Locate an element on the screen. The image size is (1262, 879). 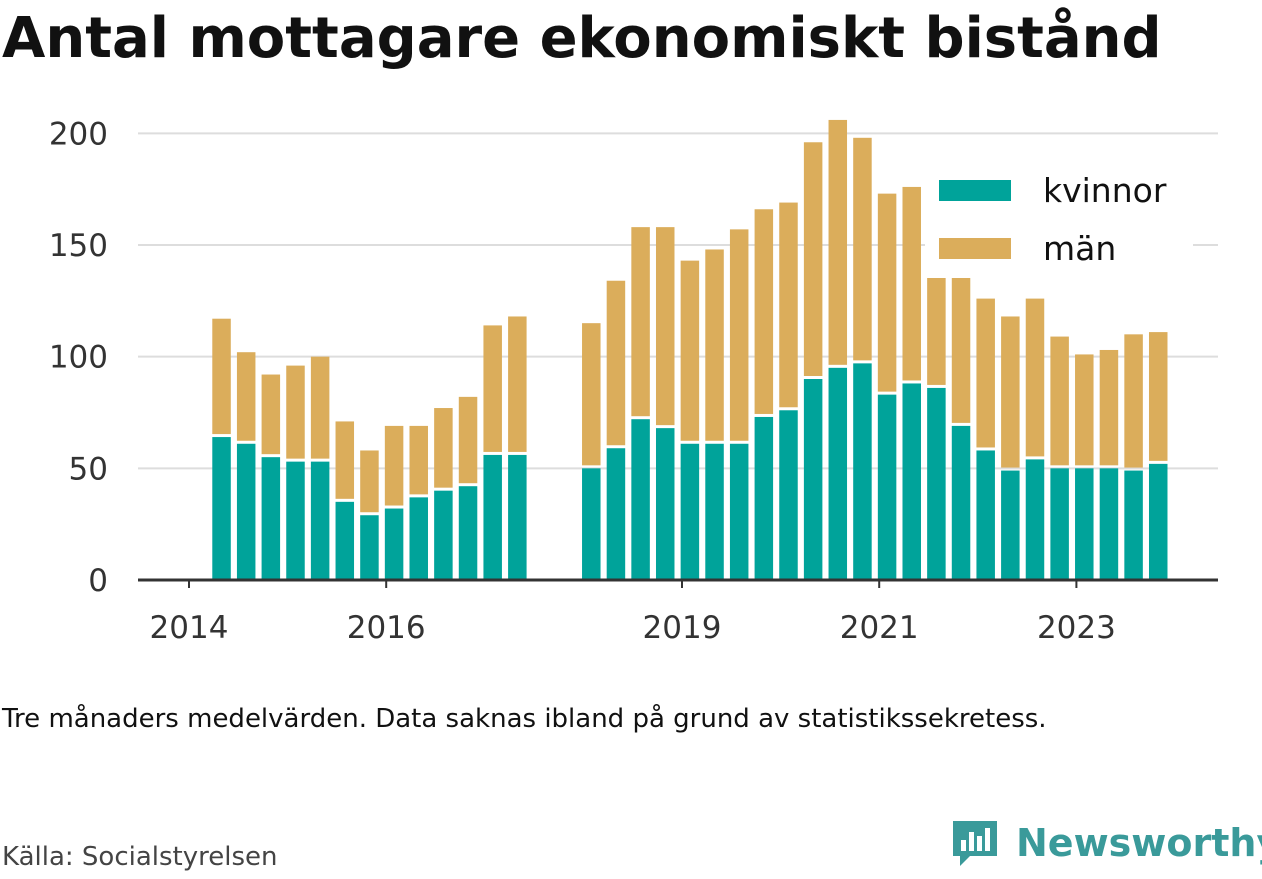
logo-text: Newsworthy is located at coordinates (1139, 843).